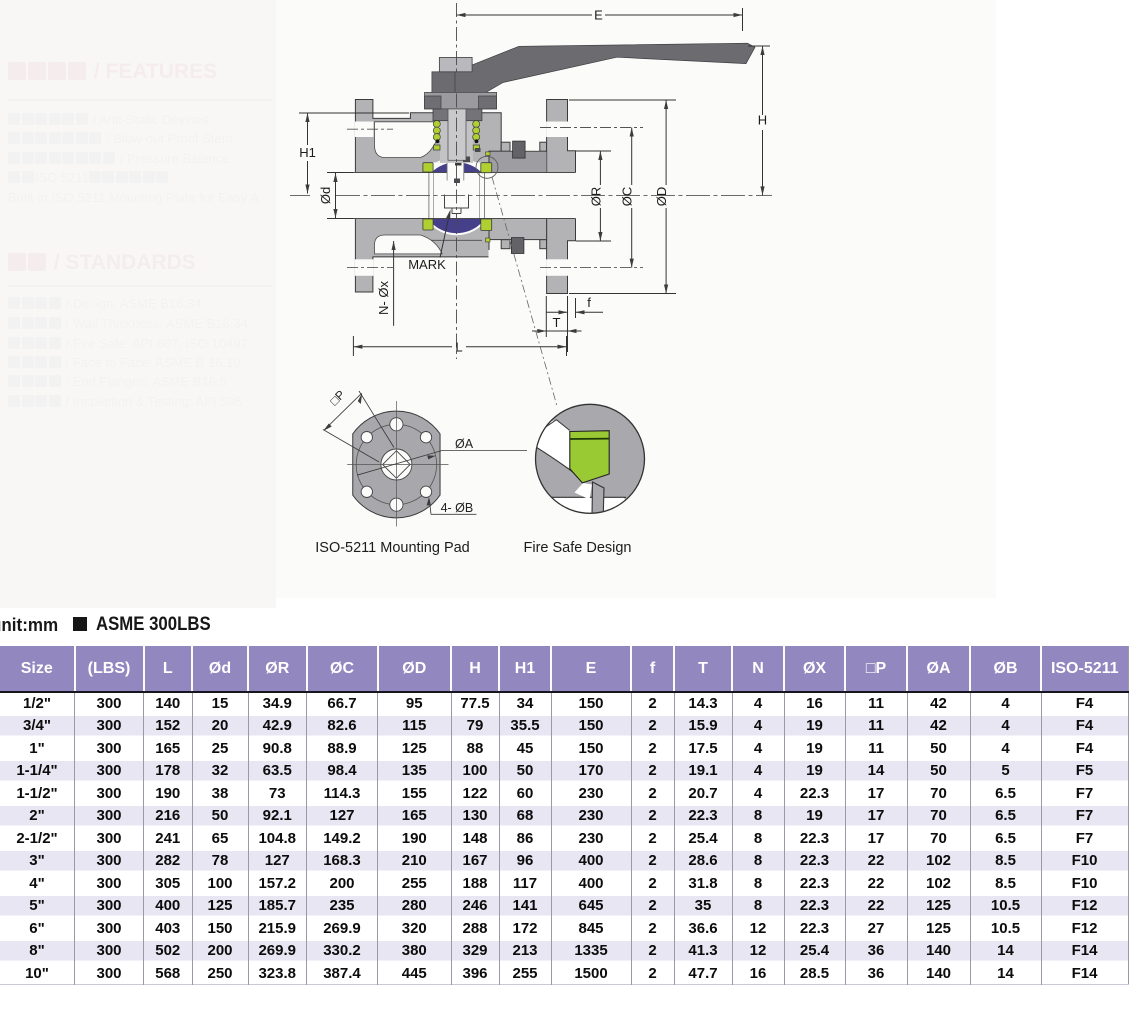 The height and width of the screenshot is (1010, 1145). Describe the element at coordinates (457, 508) in the screenshot. I see `svg-text: 4- ØB` at that location.